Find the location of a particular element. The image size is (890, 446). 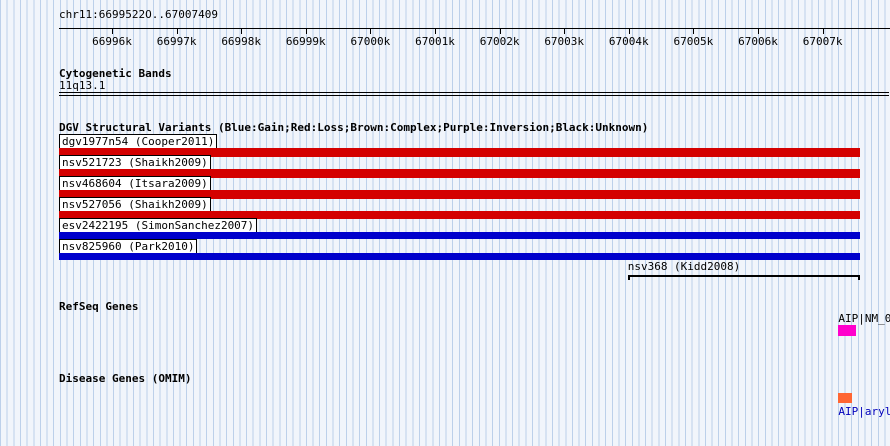

ruler-tick-label: 67004k is located at coordinates (628, 41).